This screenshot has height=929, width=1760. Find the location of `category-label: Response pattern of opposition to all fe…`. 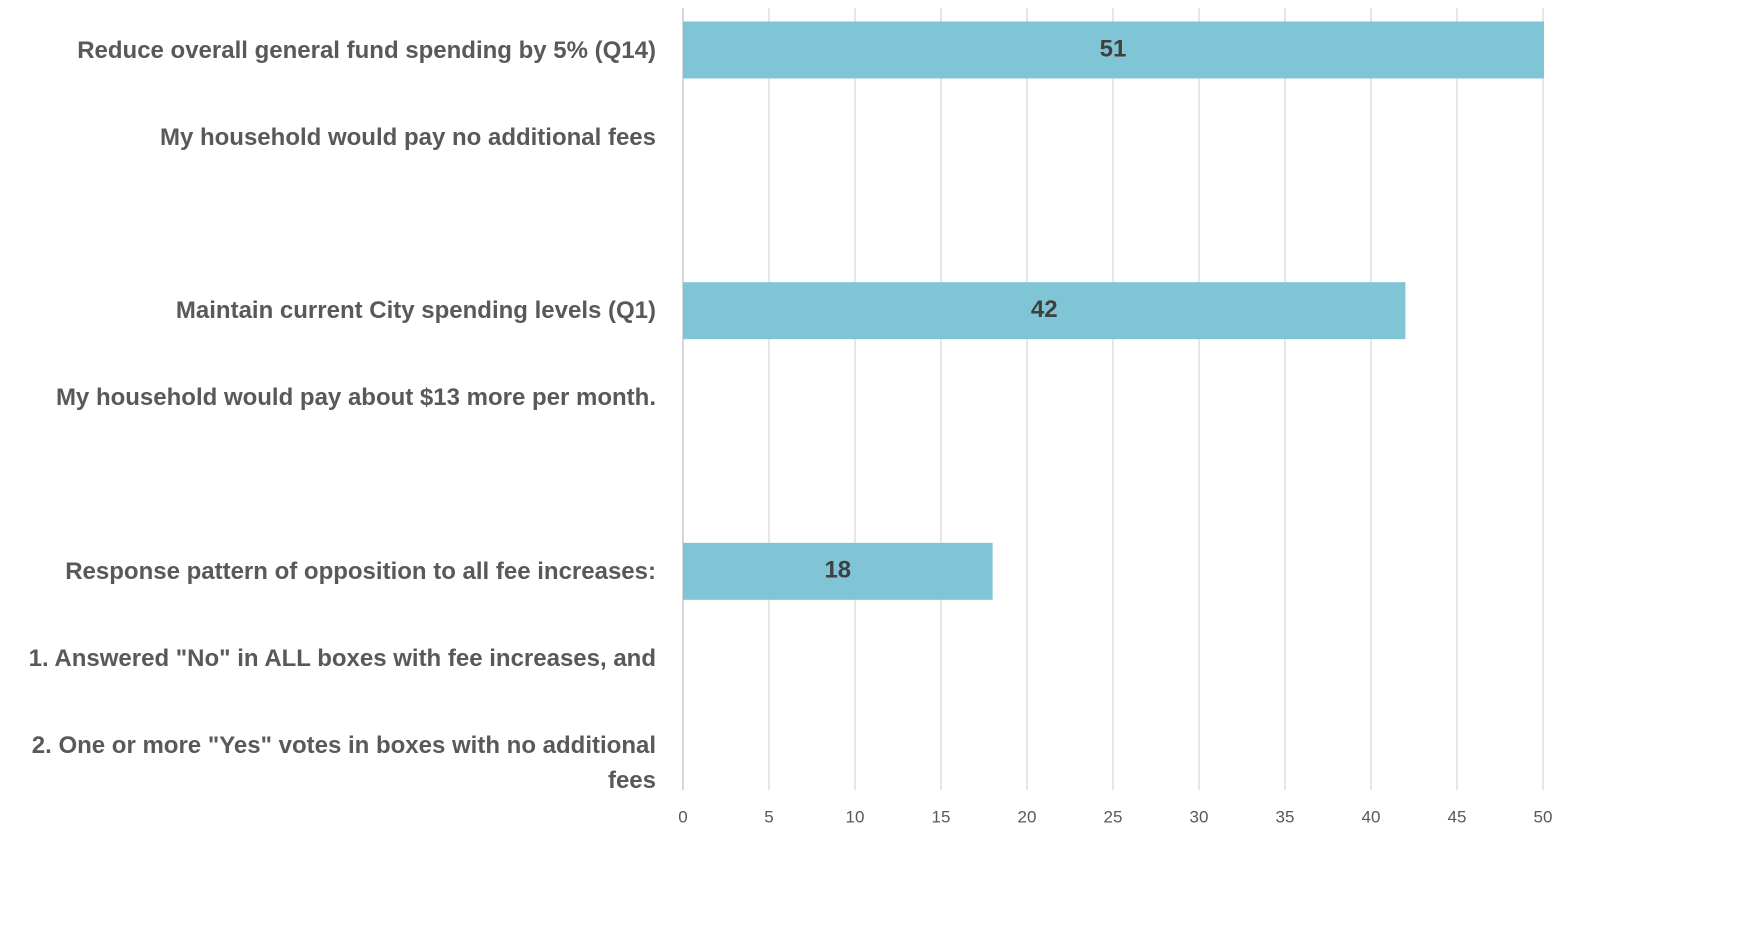

category-label: Response pattern of opposition to all fe… is located at coordinates (328, 676).